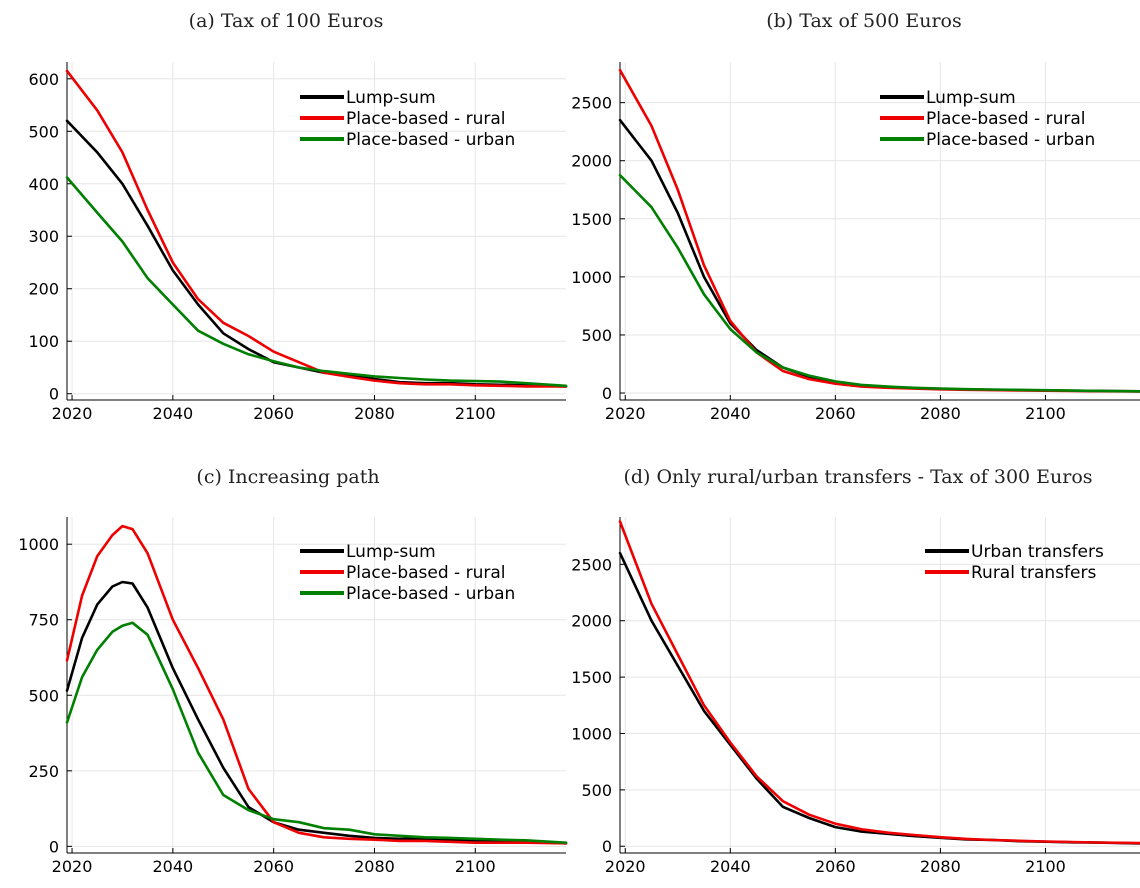  Describe the element at coordinates (43, 79) in the screenshot. I see `y-tick-label: 600` at that location.